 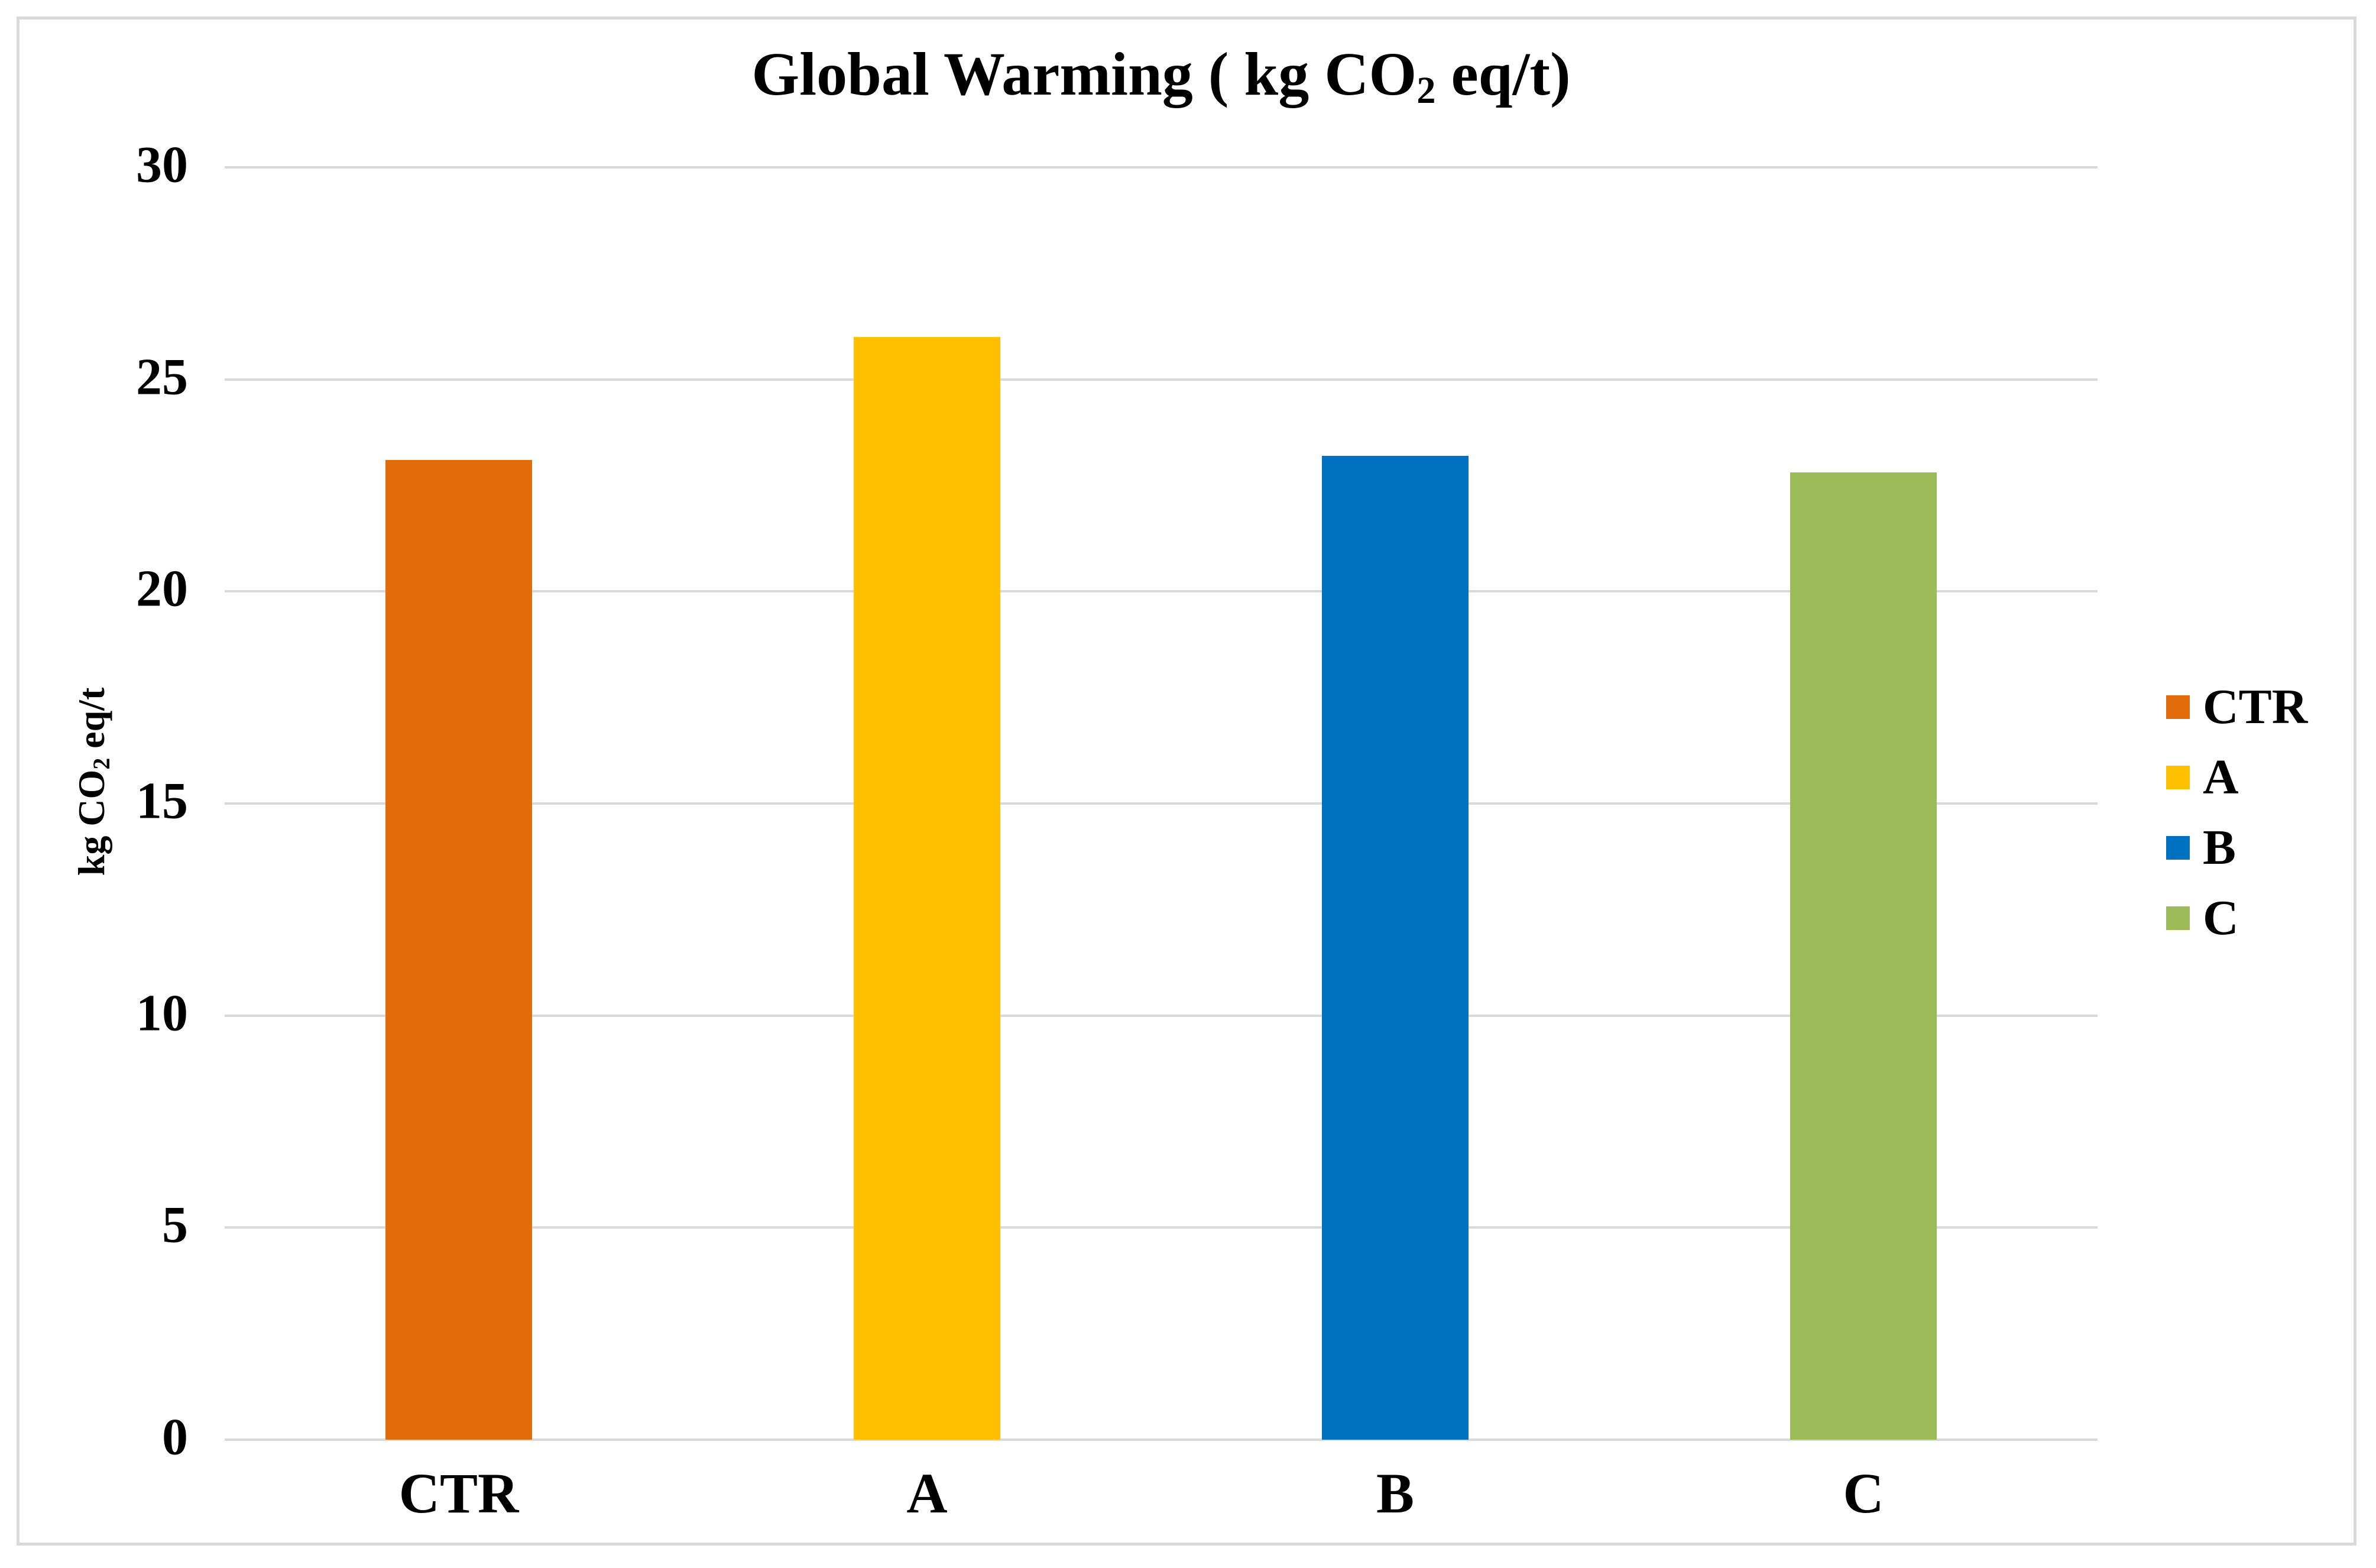 What do you see at coordinates (162, 1013) in the screenshot?
I see `y-tick-label-10: 10` at bounding box center [162, 1013].